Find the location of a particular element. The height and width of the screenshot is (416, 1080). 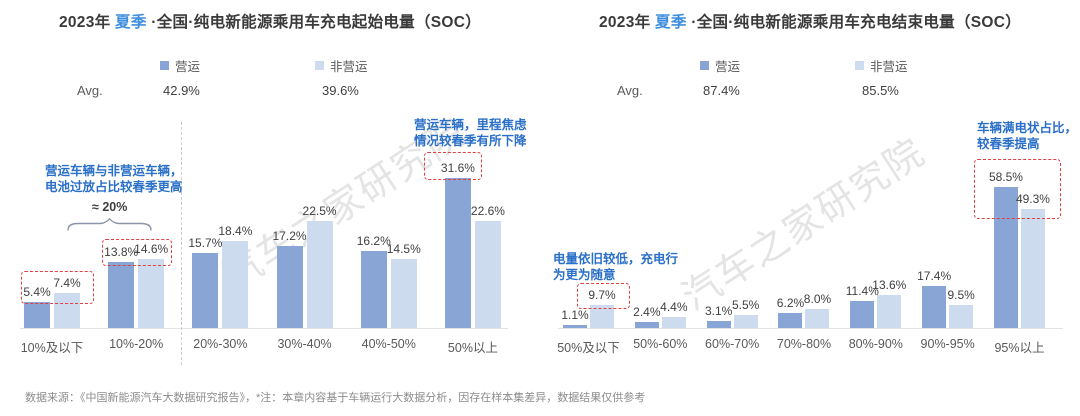

value-label: 9.7% is located at coordinates (602, 295).